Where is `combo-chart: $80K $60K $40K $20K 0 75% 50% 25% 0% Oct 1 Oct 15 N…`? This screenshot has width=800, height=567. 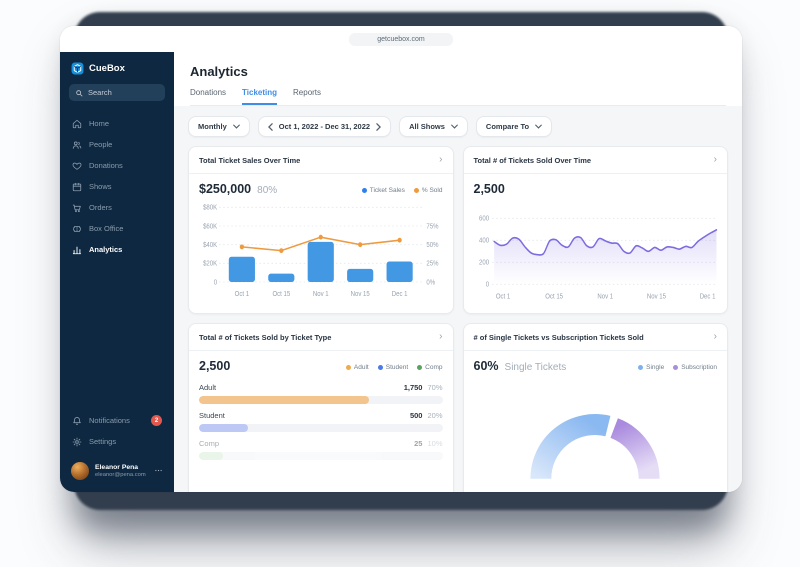 combo-chart: $80K $60K $40K $20K 0 75% 50% 25% 0% Oct 1 Oct 15 N… is located at coordinates (321, 255).